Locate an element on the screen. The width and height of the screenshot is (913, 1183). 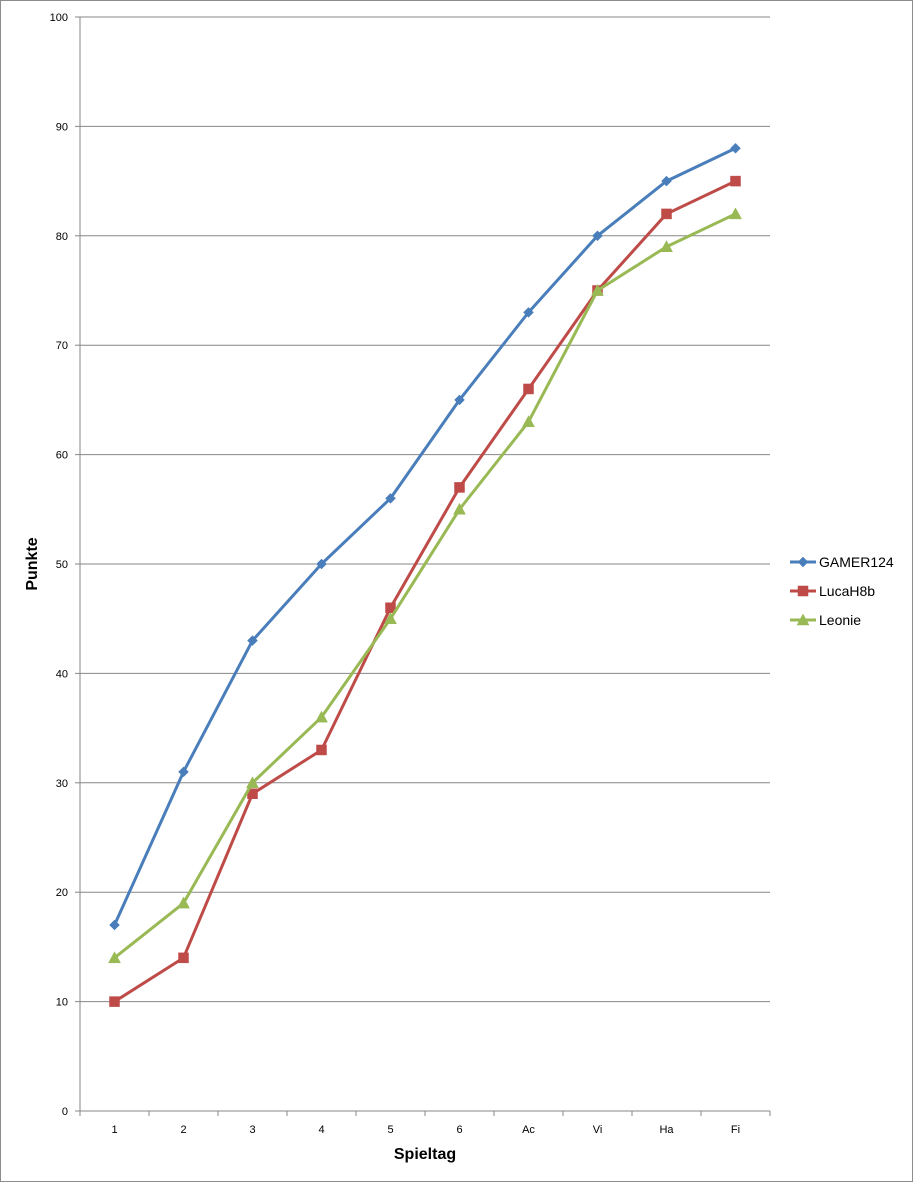
y-tick-label: 80 is located at coordinates (62, 237).